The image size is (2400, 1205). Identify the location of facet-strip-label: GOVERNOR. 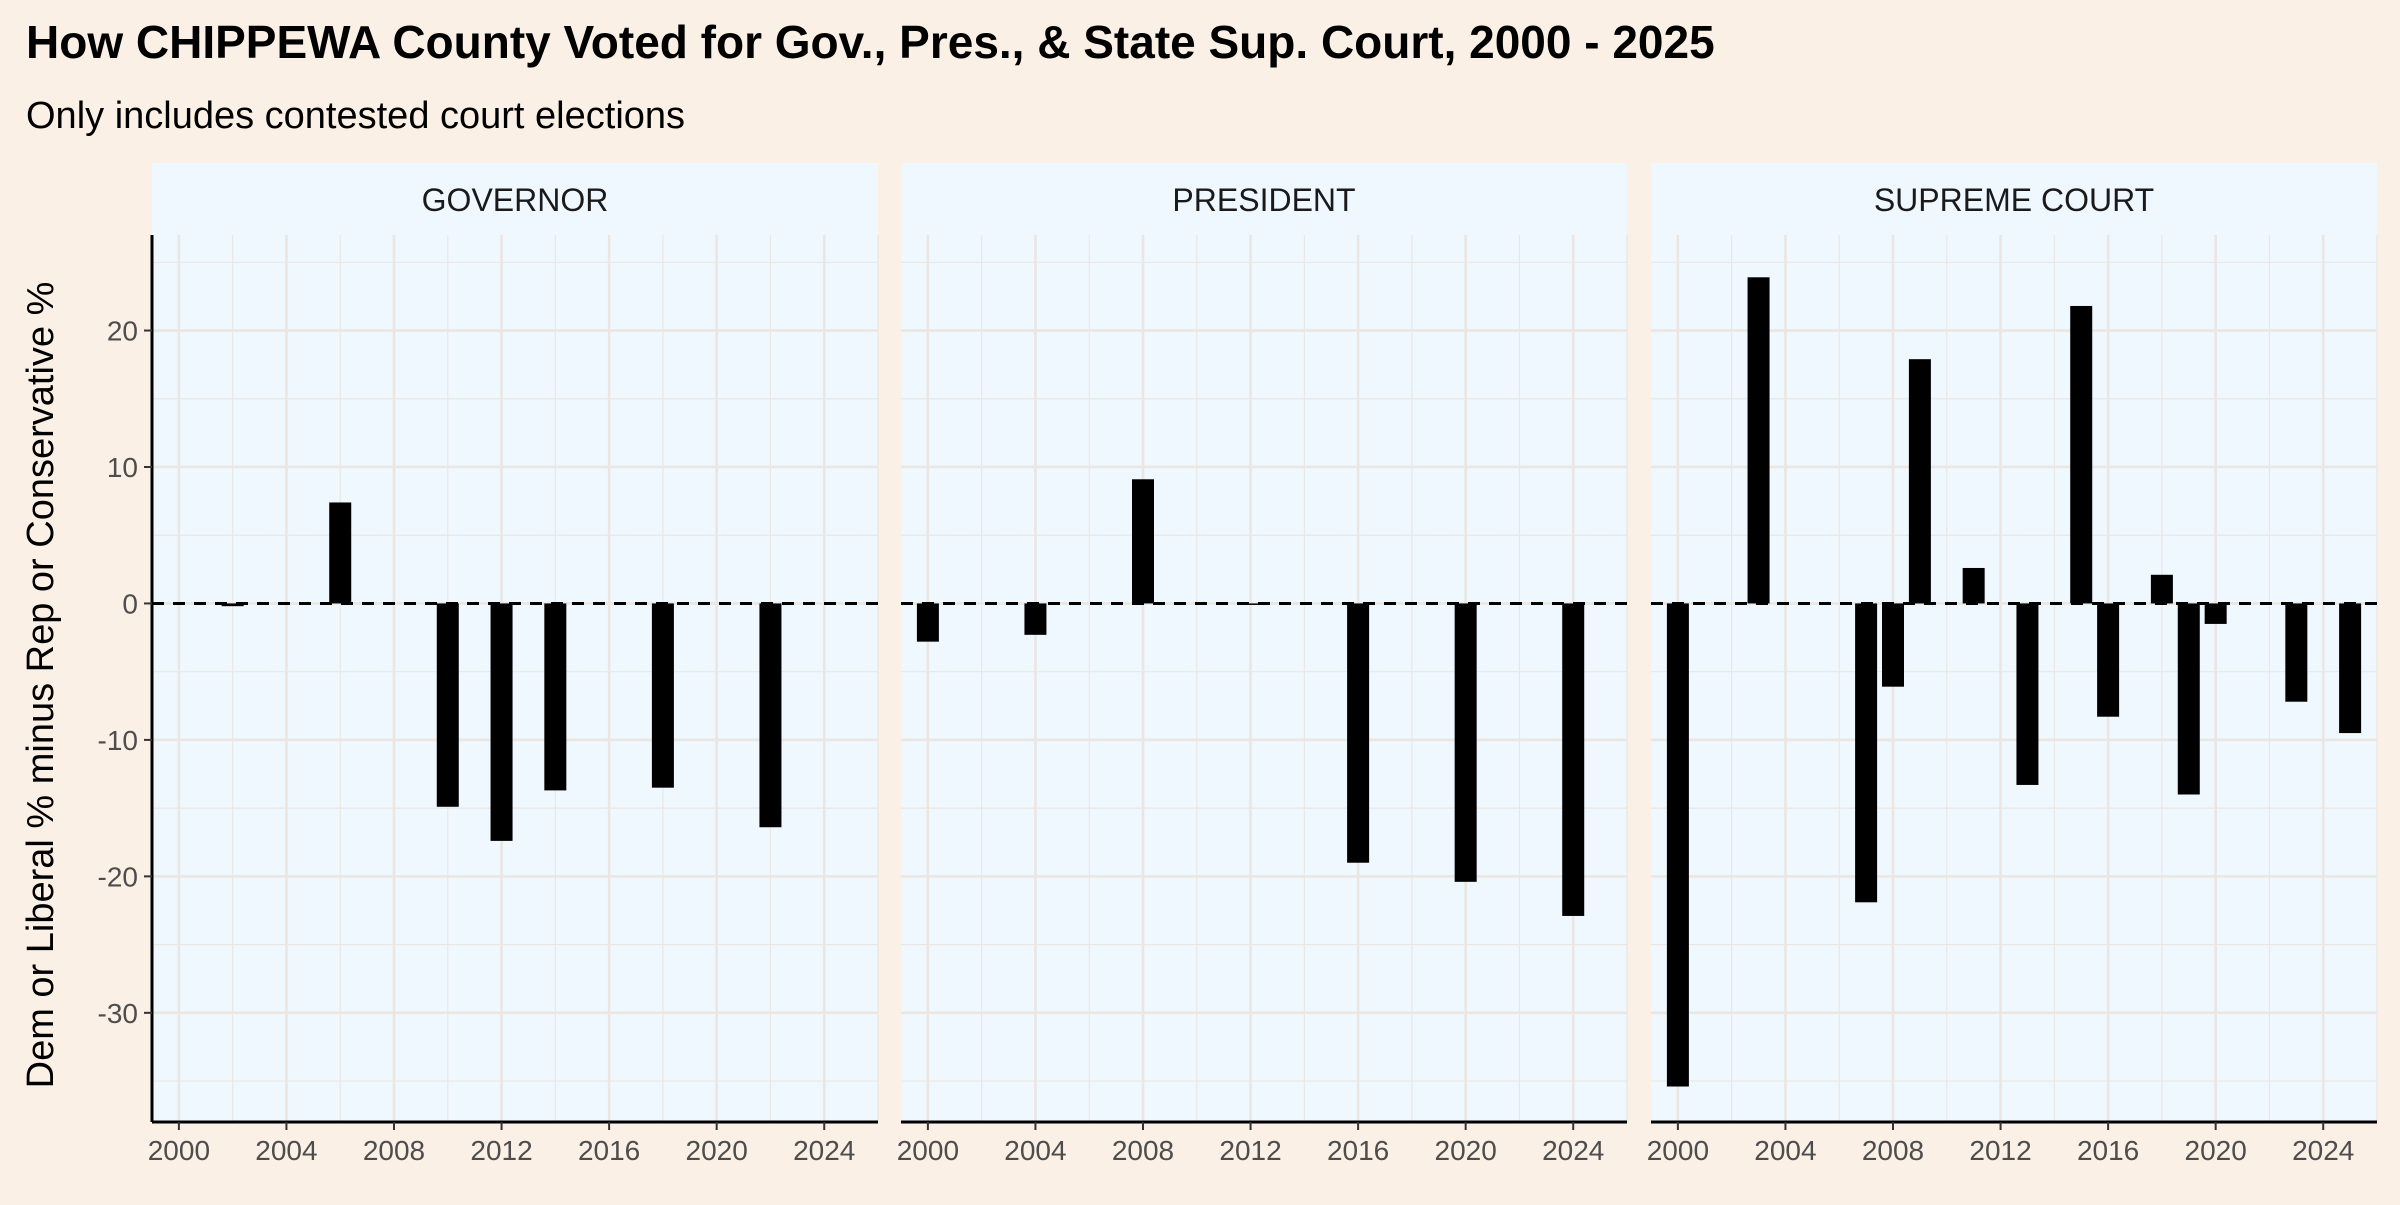
(515, 200).